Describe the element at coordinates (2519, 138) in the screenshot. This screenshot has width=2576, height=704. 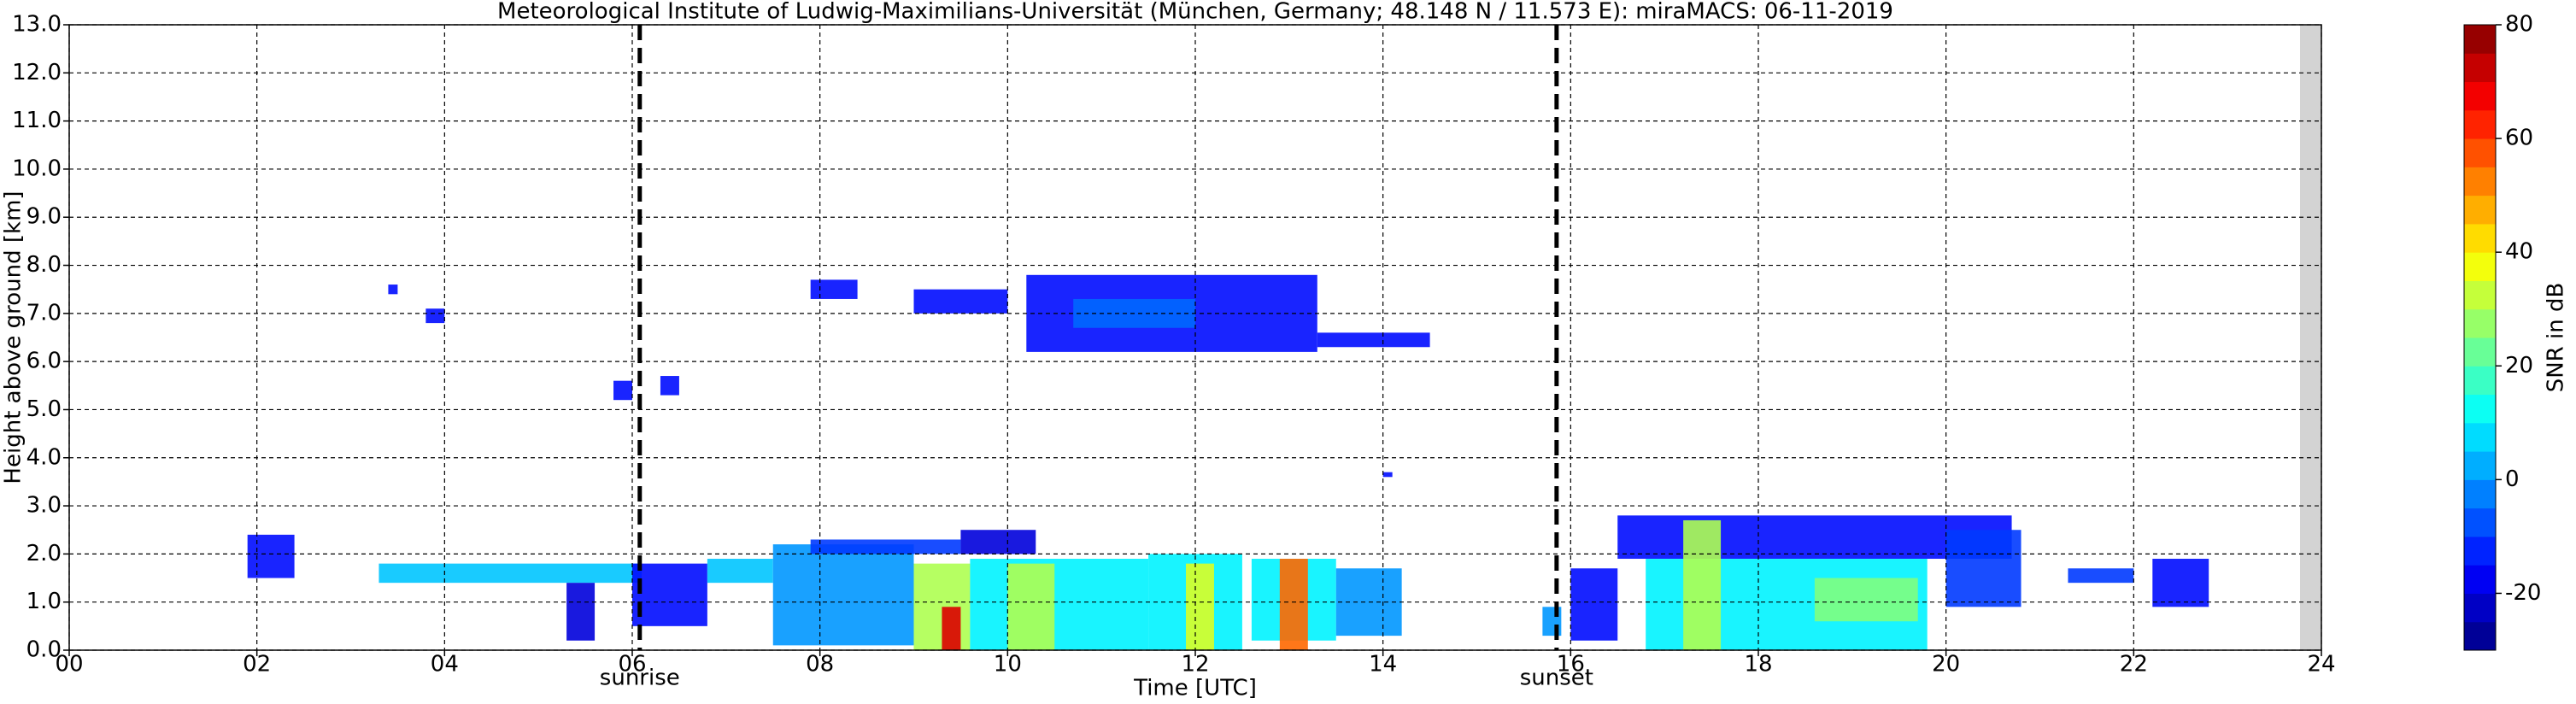
I see `colorbar-tick-label: 60` at that location.